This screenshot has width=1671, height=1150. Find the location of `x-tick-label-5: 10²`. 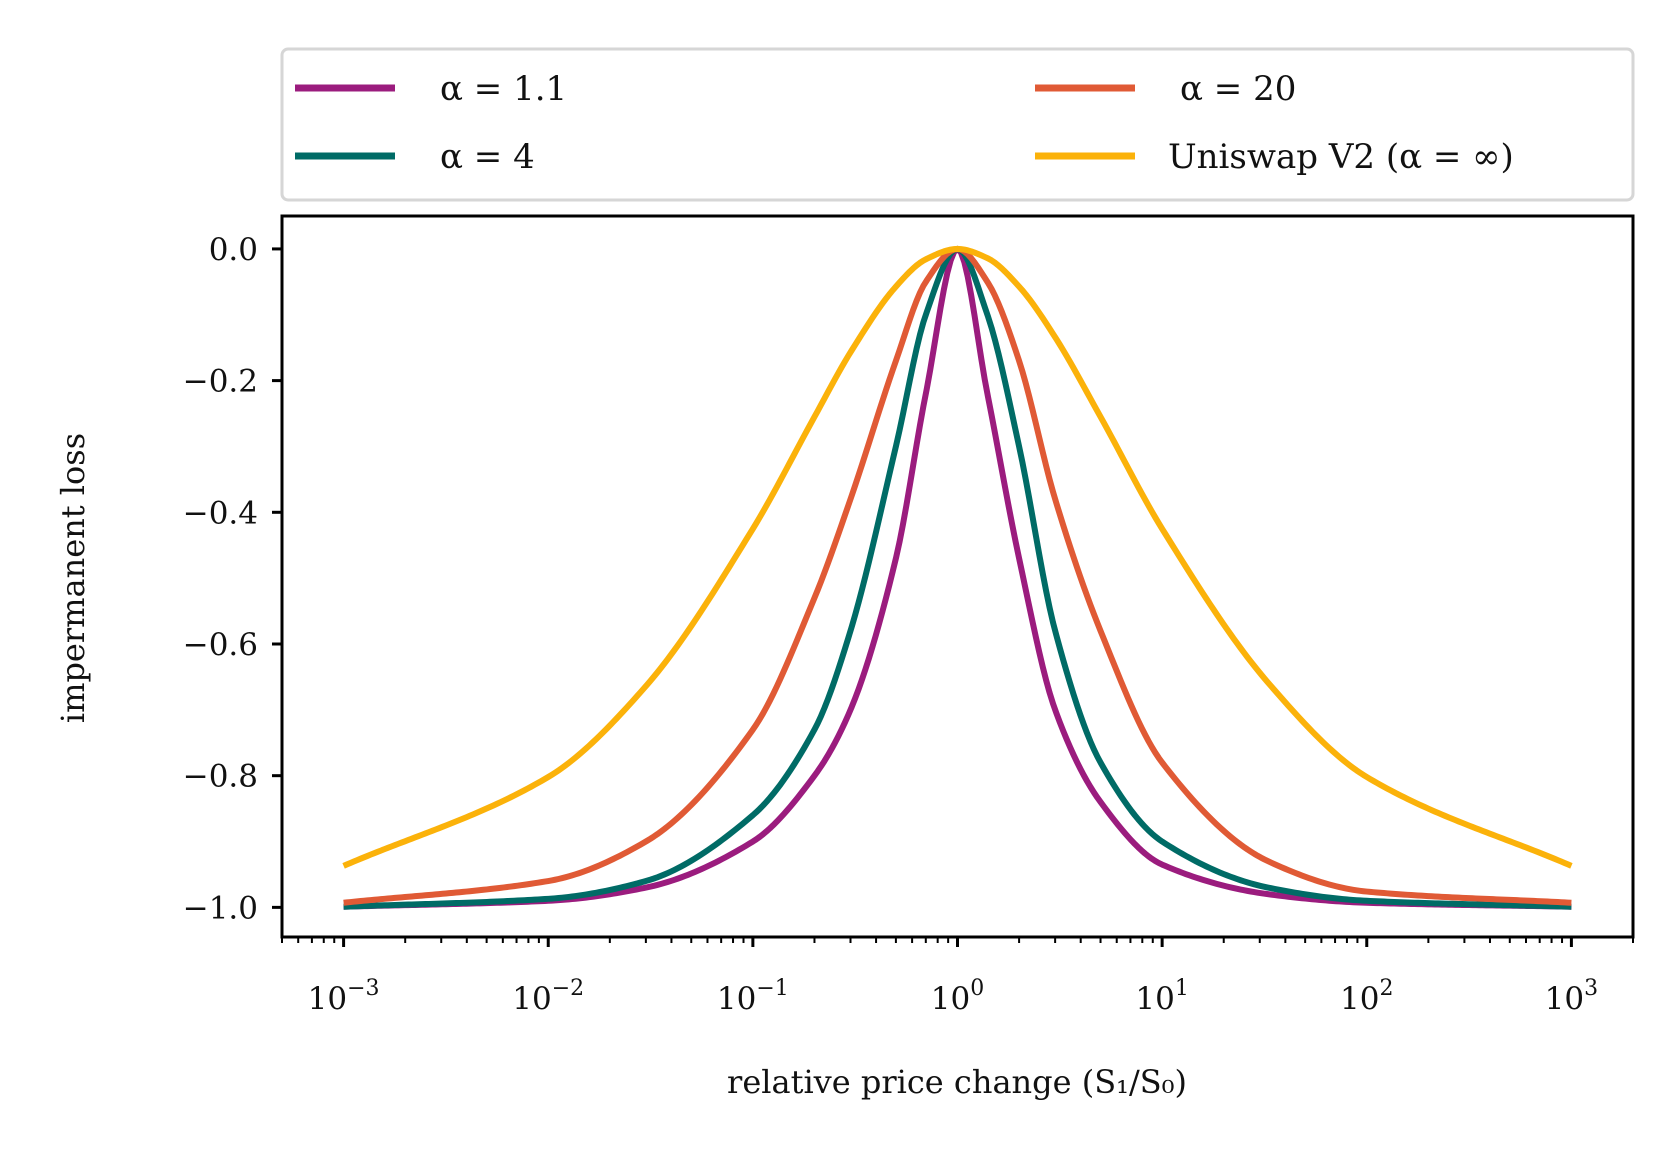

x-tick-label-5: 10² is located at coordinates (1366, 996).